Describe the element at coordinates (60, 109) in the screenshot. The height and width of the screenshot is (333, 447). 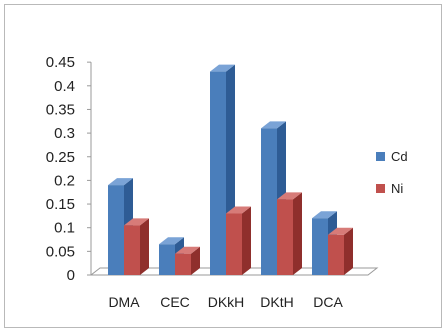
I see `y-tick-label: 0.35` at that location.